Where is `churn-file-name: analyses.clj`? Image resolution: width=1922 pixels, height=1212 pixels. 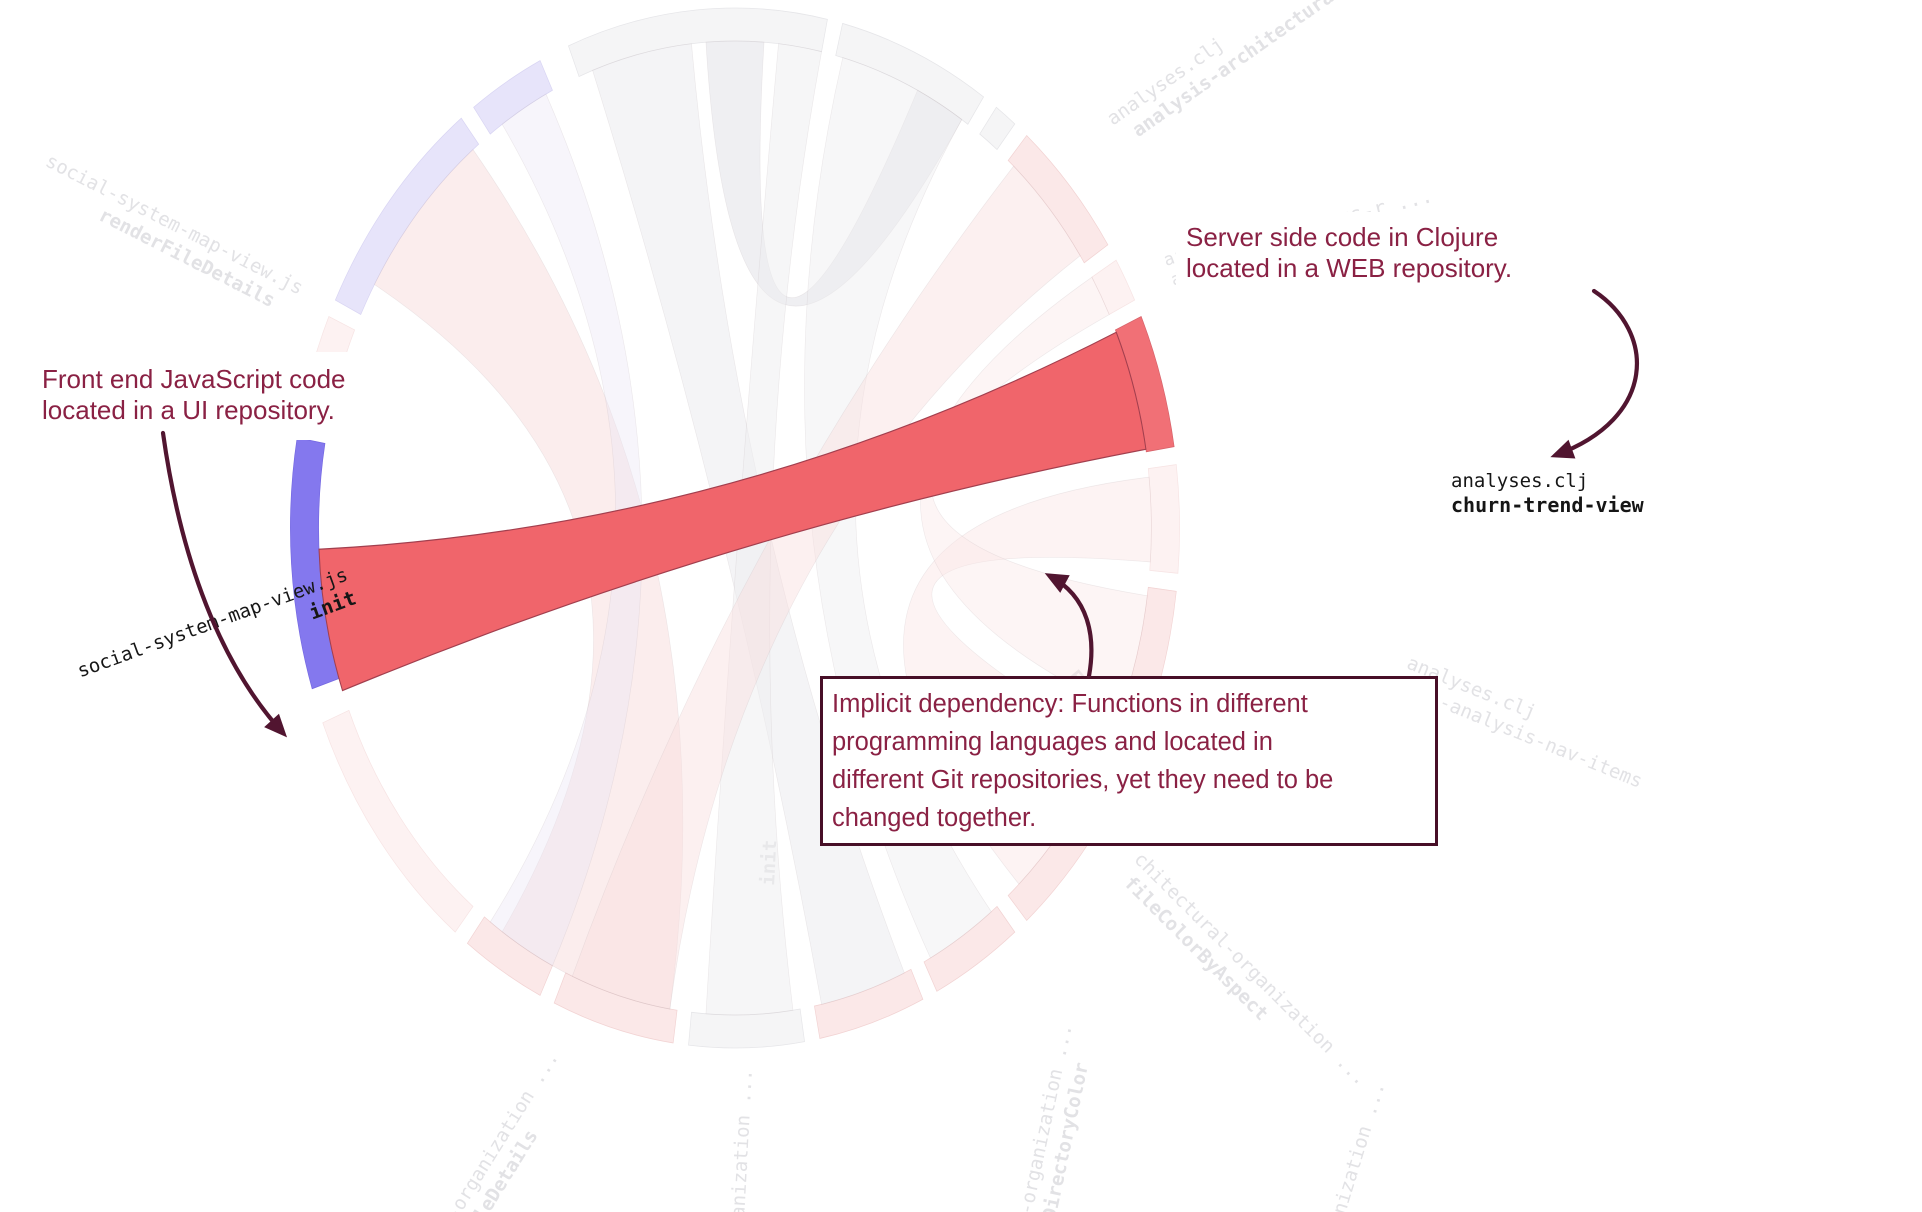
churn-file-name: analyses.clj is located at coordinates (1520, 481).